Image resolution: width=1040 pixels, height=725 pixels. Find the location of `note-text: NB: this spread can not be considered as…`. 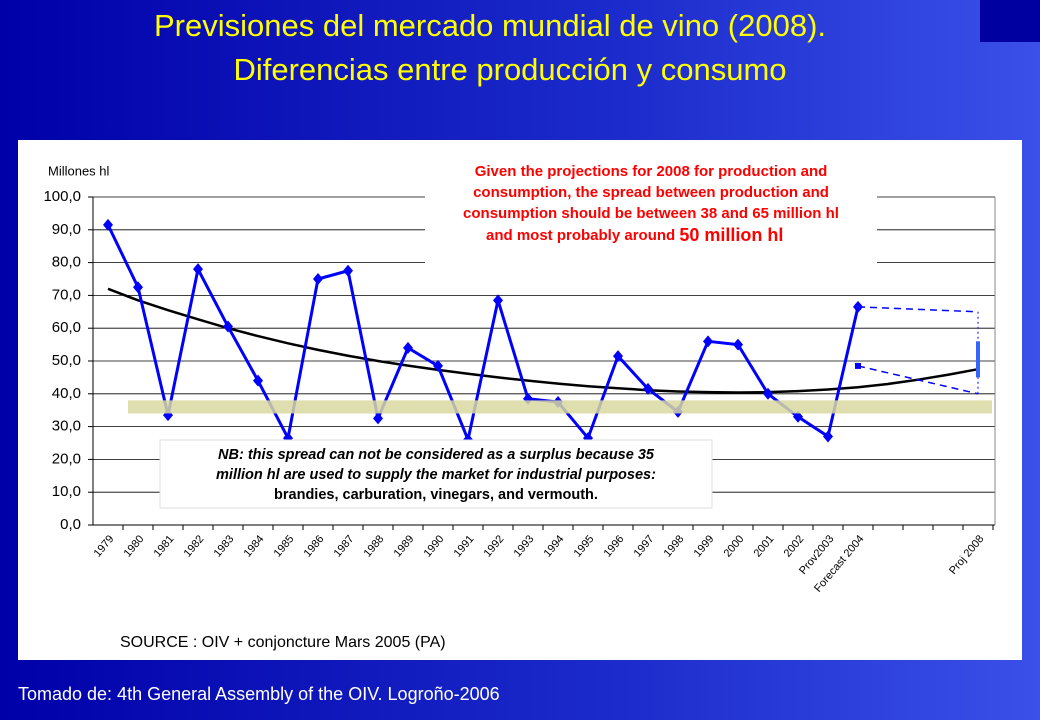

note-text: NB: this spread can not be considered as… is located at coordinates (436, 455).